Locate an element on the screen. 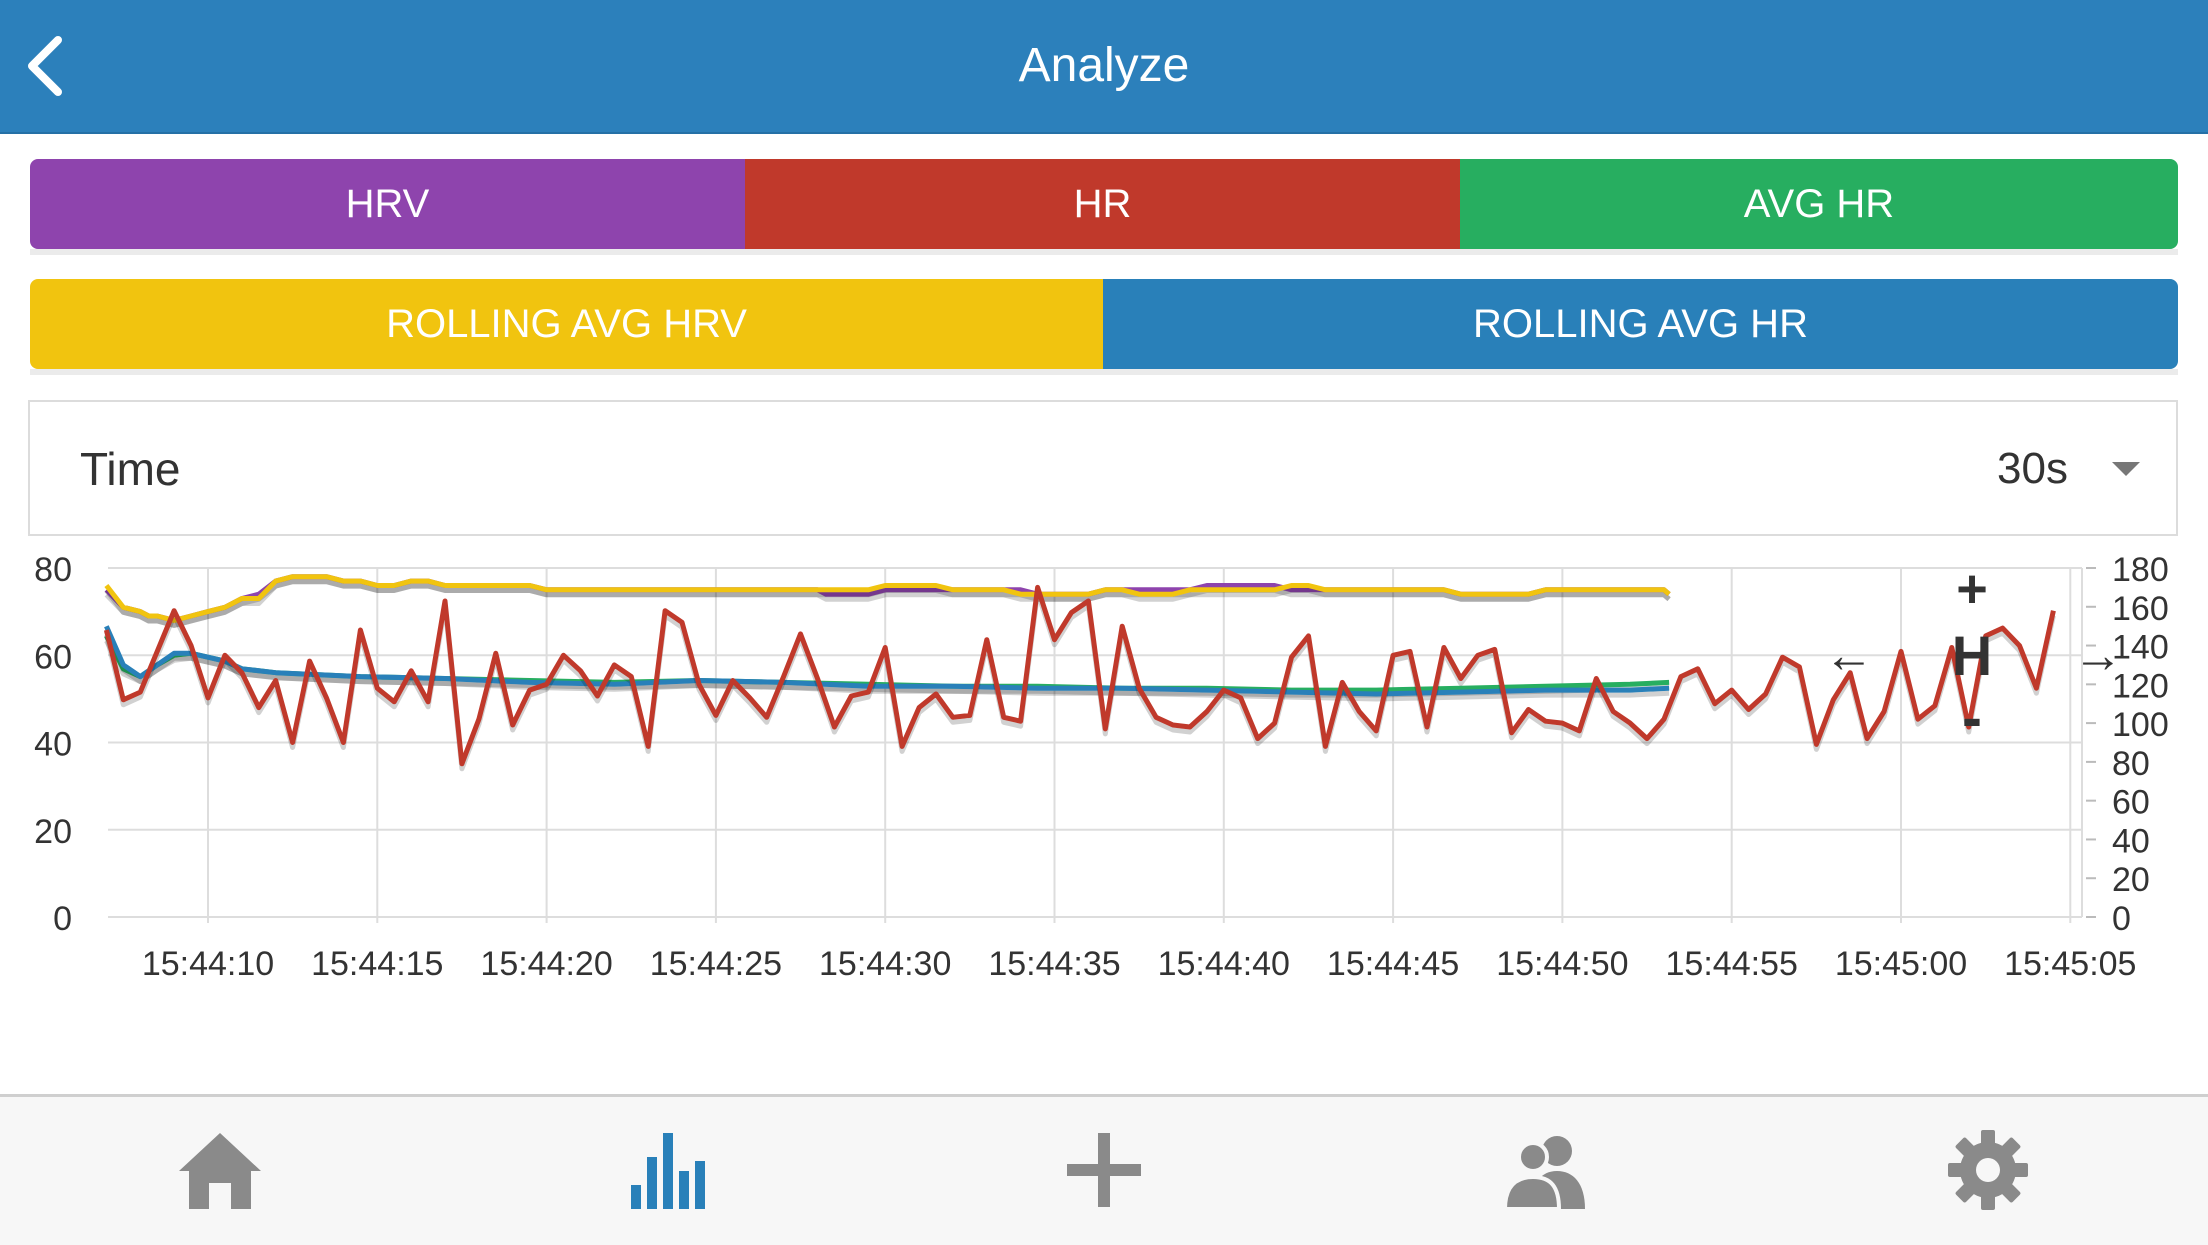 The height and width of the screenshot is (1245, 2208). time-window-select: Time 30s is located at coordinates (1103, 468).